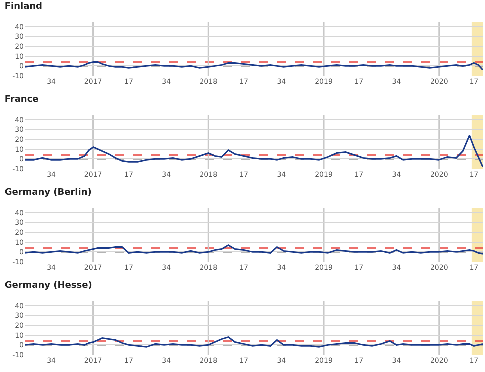 The height and width of the screenshot is (372, 485). What do you see at coordinates (48, 286) in the screenshot?
I see `chart-title: Germany (Hesse)` at bounding box center [48, 286].